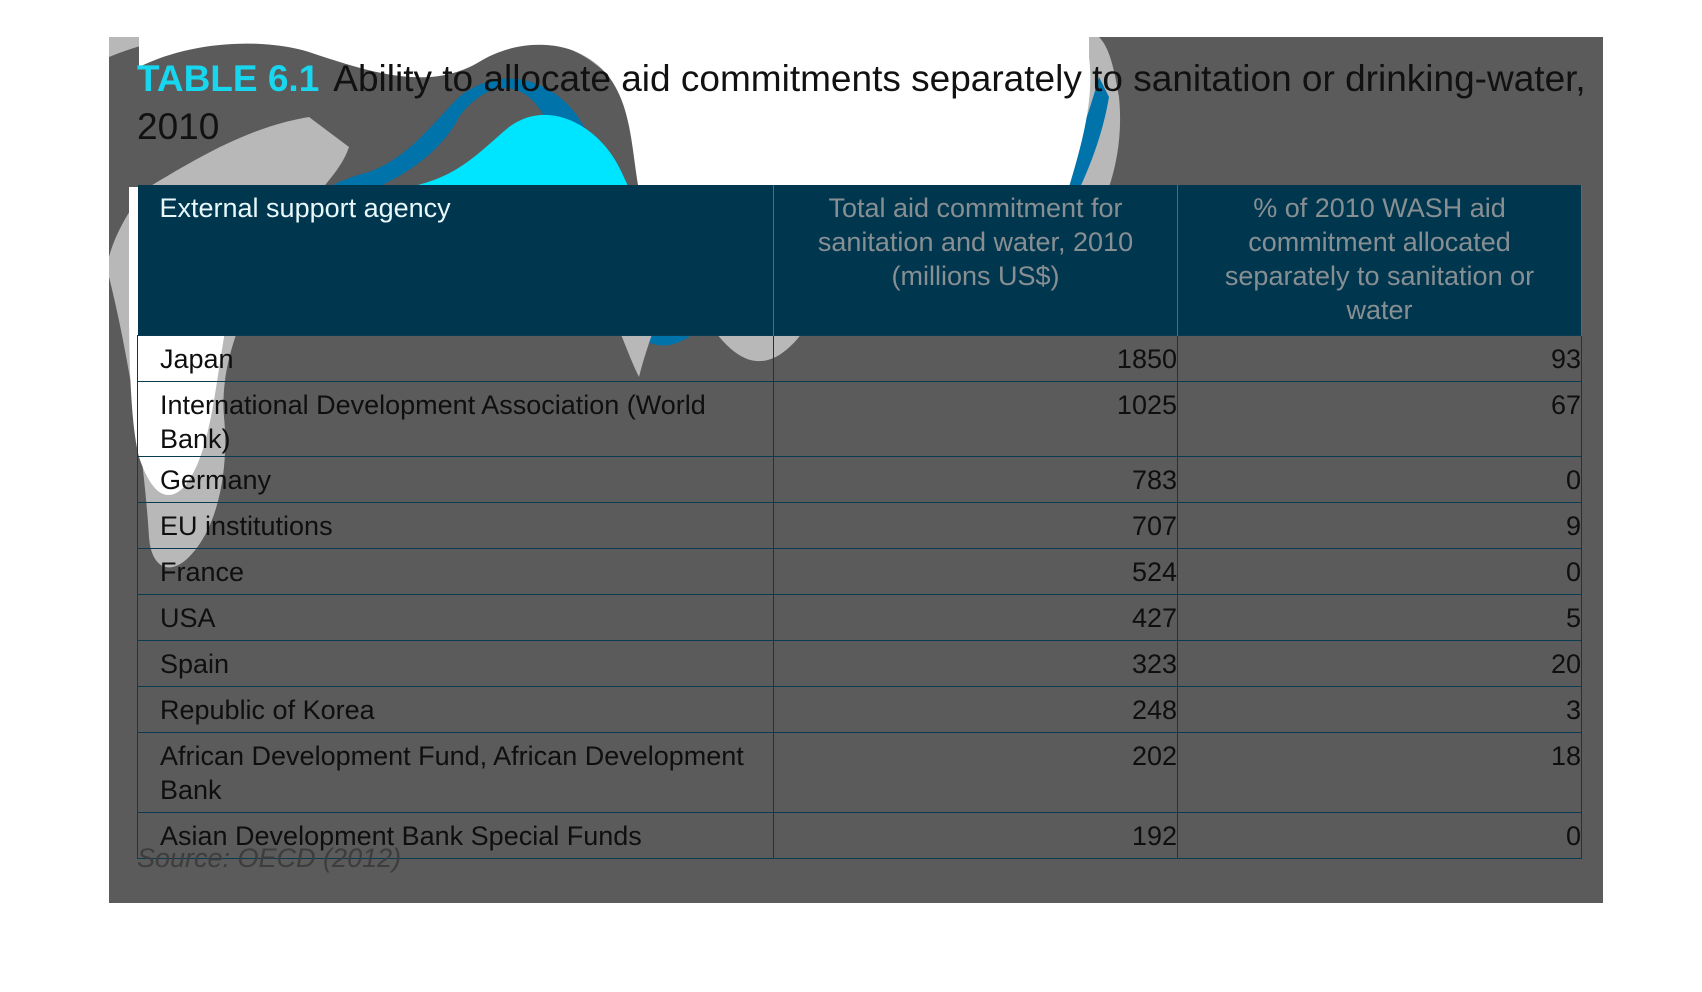 The width and height of the screenshot is (1702, 992). I want to click on total-value: 427, so click(1154, 618).